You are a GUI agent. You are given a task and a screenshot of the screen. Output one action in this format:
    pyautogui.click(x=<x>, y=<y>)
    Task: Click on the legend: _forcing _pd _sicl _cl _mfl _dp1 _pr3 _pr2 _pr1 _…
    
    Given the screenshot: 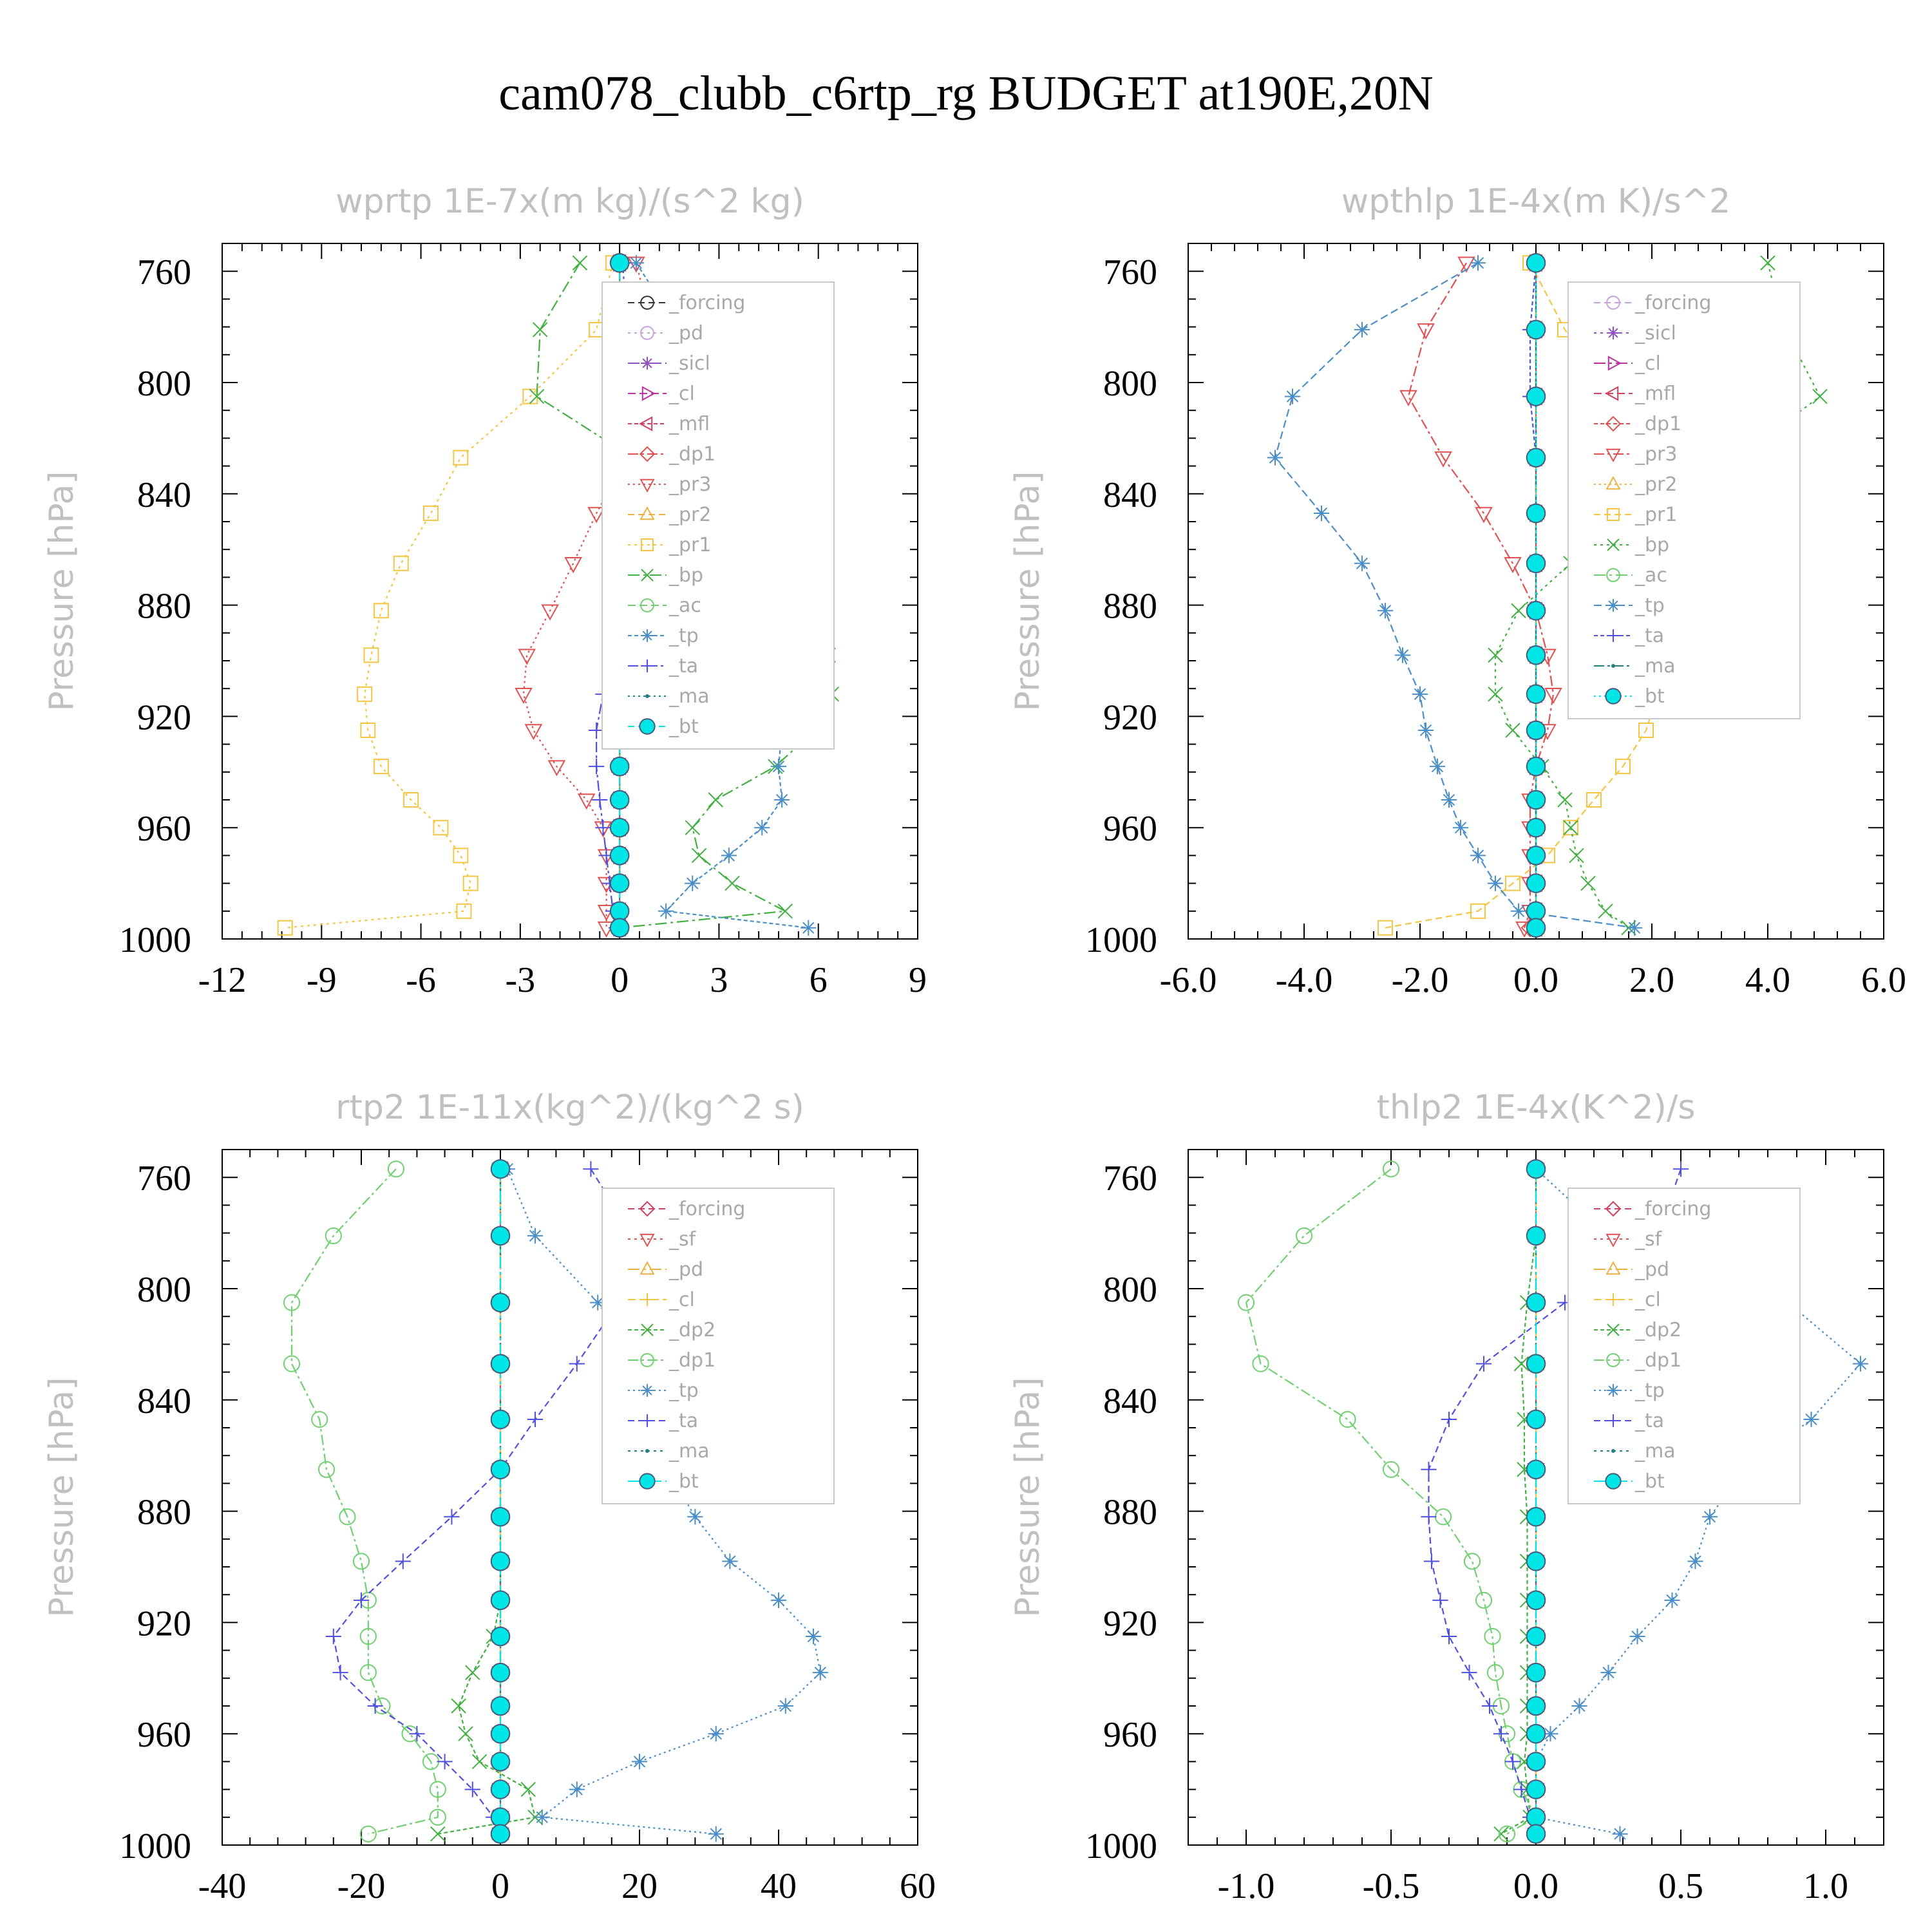 What is the action you would take?
    pyautogui.click(x=718, y=515)
    